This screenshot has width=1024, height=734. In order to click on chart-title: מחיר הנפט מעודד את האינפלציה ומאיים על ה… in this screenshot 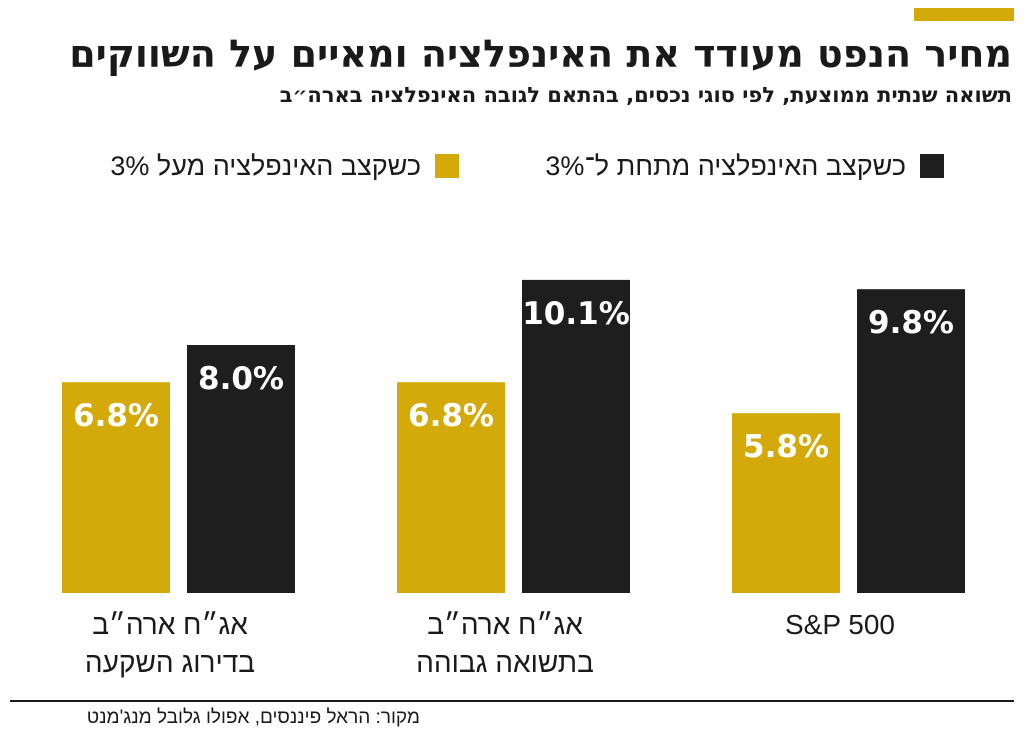, I will do `click(540, 54)`.